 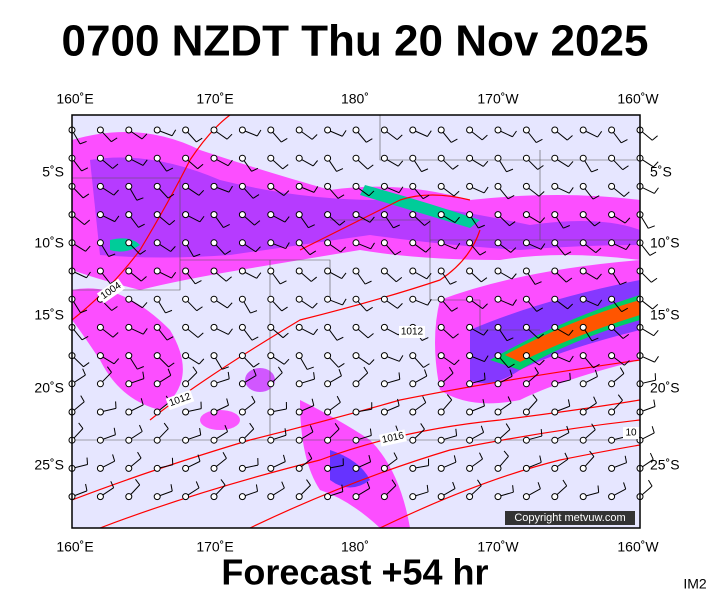 I want to click on lat-label: 10˚S, so click(x=665, y=243).